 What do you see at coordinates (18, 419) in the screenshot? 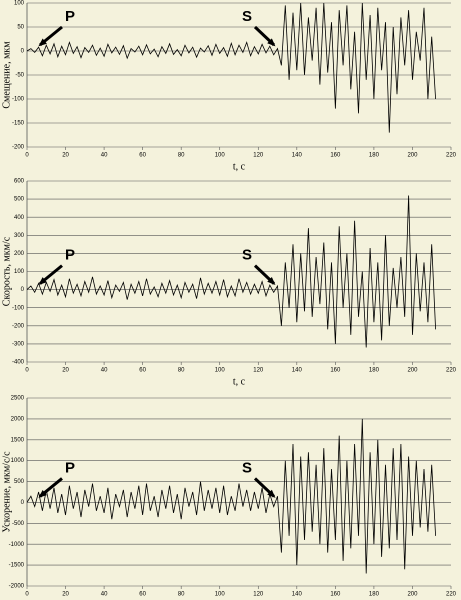
I see `y-tick-label: 2000` at bounding box center [18, 419].